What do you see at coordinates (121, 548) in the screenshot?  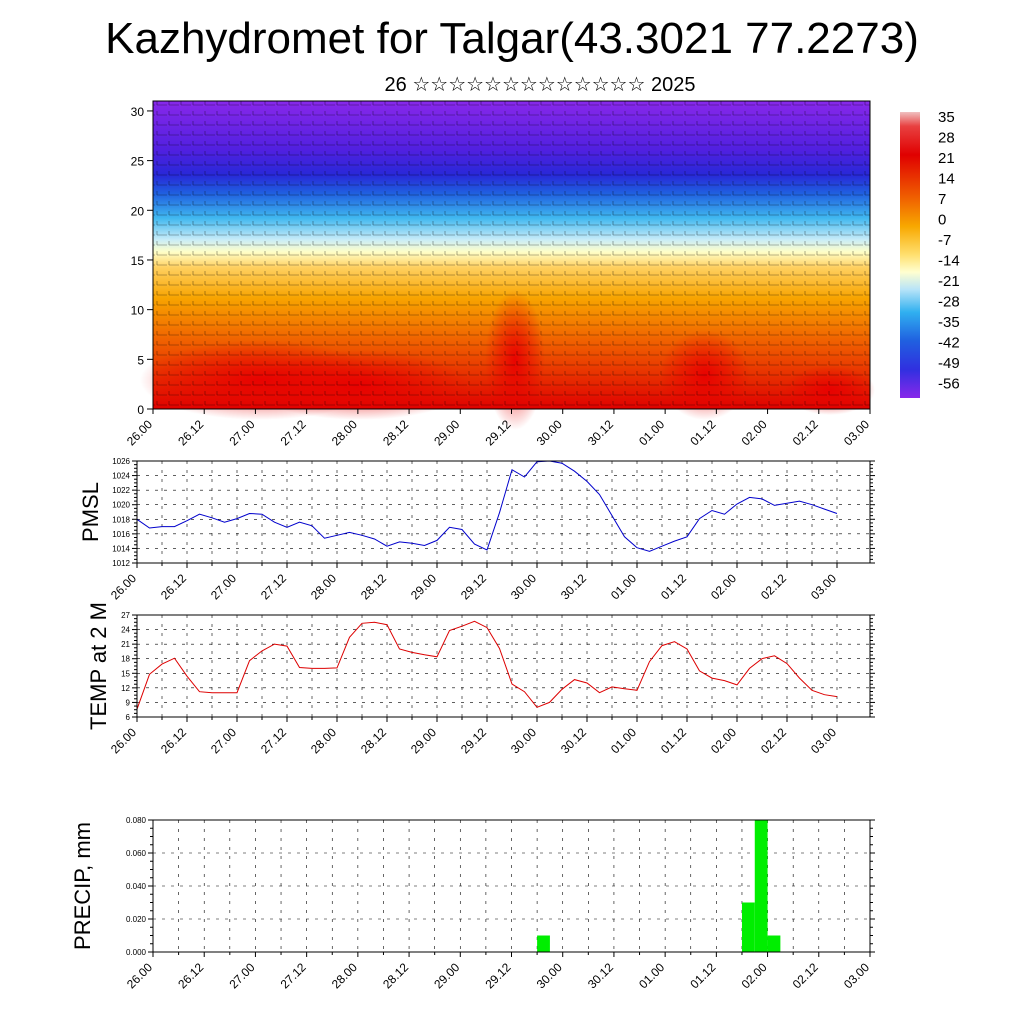 I see `y-tick-label: 1014` at bounding box center [121, 548].